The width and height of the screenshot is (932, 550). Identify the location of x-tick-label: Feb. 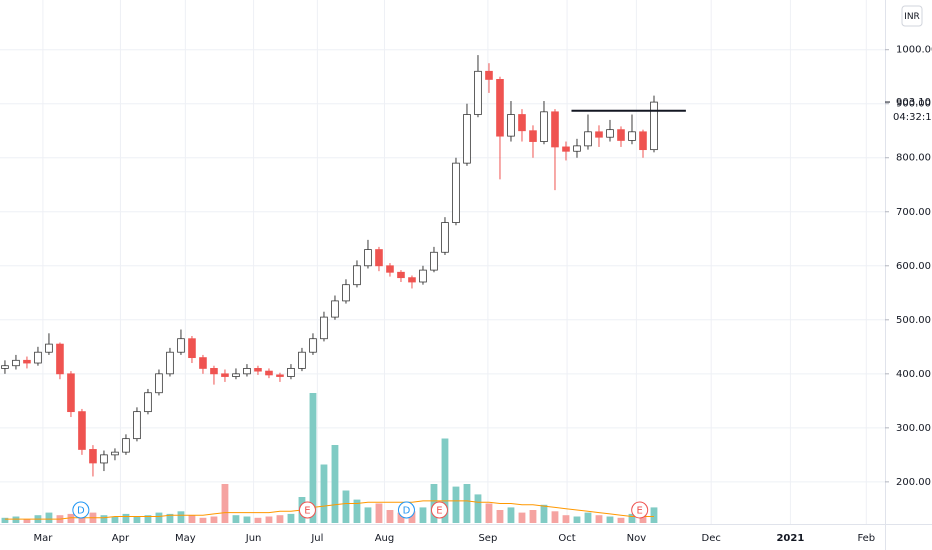
(866, 538).